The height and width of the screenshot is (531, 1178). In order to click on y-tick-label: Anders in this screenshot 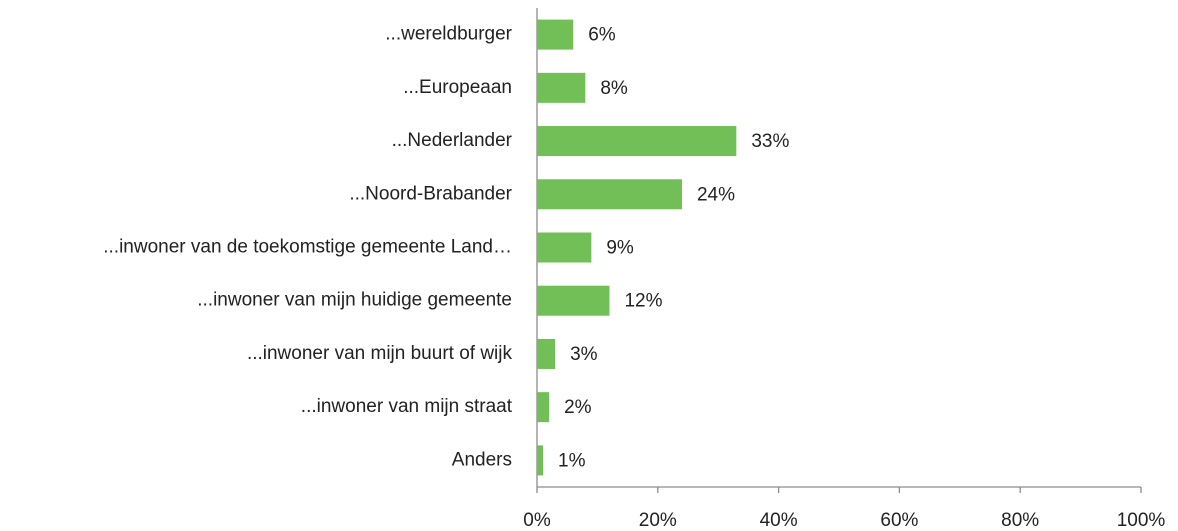, I will do `click(482, 459)`.